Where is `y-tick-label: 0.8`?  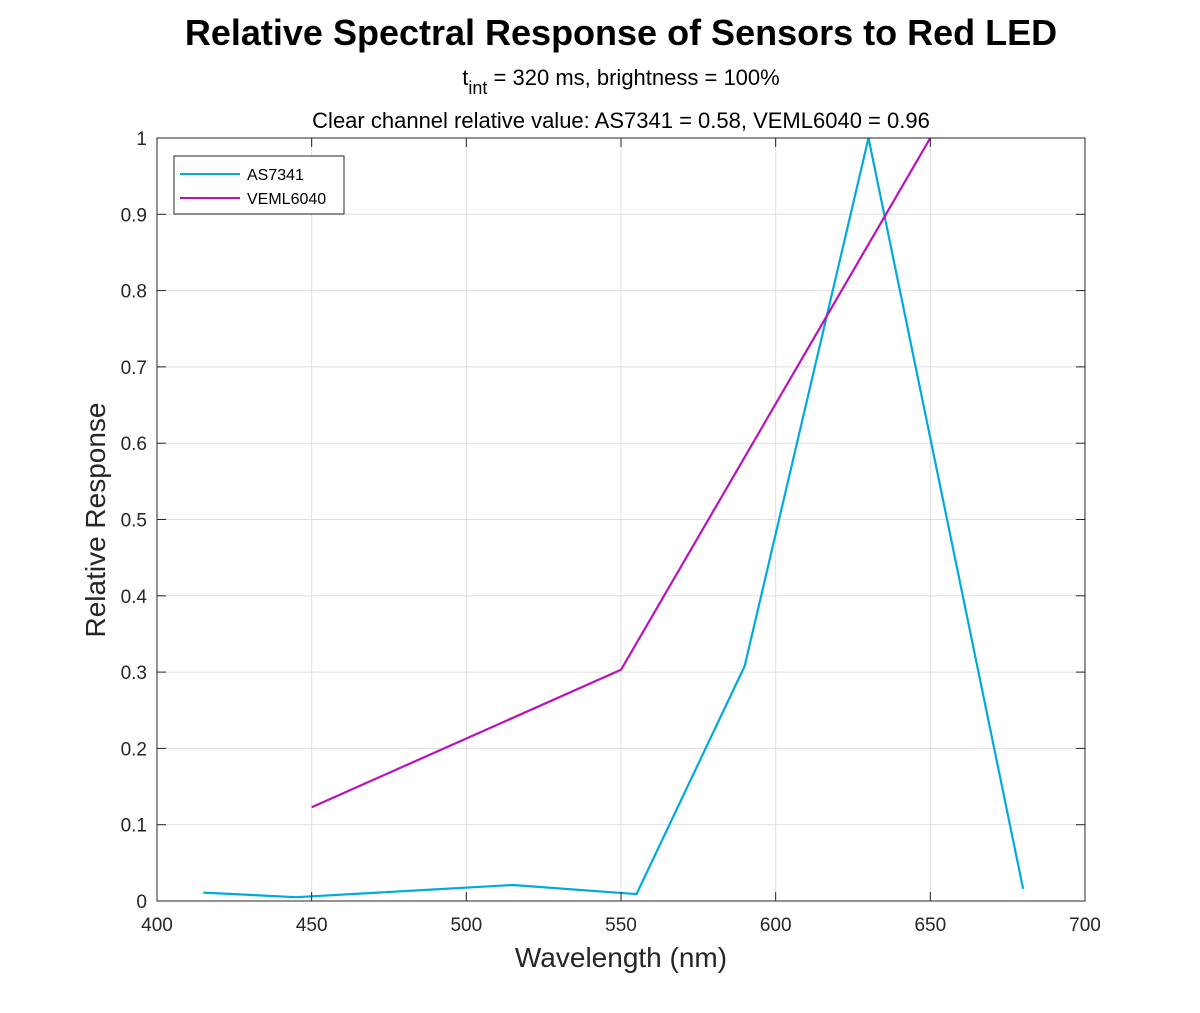 y-tick-label: 0.8 is located at coordinates (134, 292).